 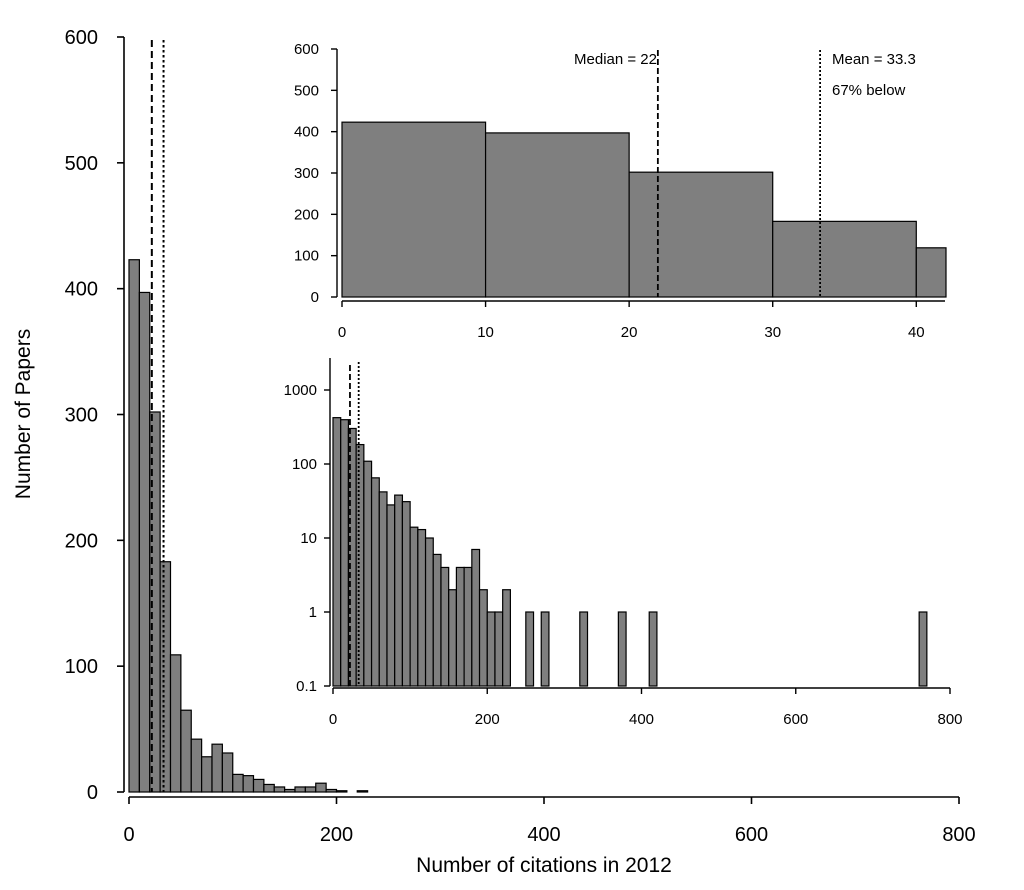 What do you see at coordinates (487, 719) in the screenshot?
I see `inset-log-x-tick-label: 200` at bounding box center [487, 719].